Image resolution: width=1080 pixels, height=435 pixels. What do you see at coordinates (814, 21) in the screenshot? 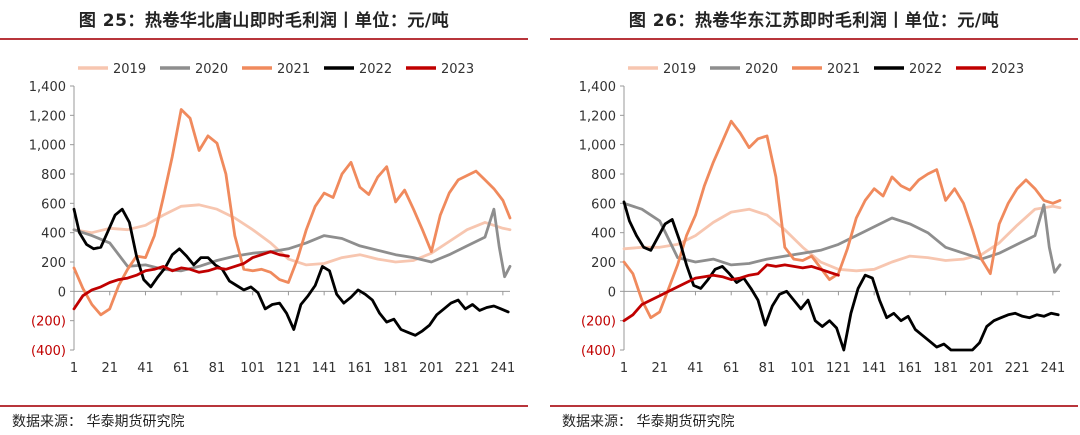
I see `chart-title: 图 26：热卷华东江苏即时毛利润丨单位：元/吨` at bounding box center [814, 21].